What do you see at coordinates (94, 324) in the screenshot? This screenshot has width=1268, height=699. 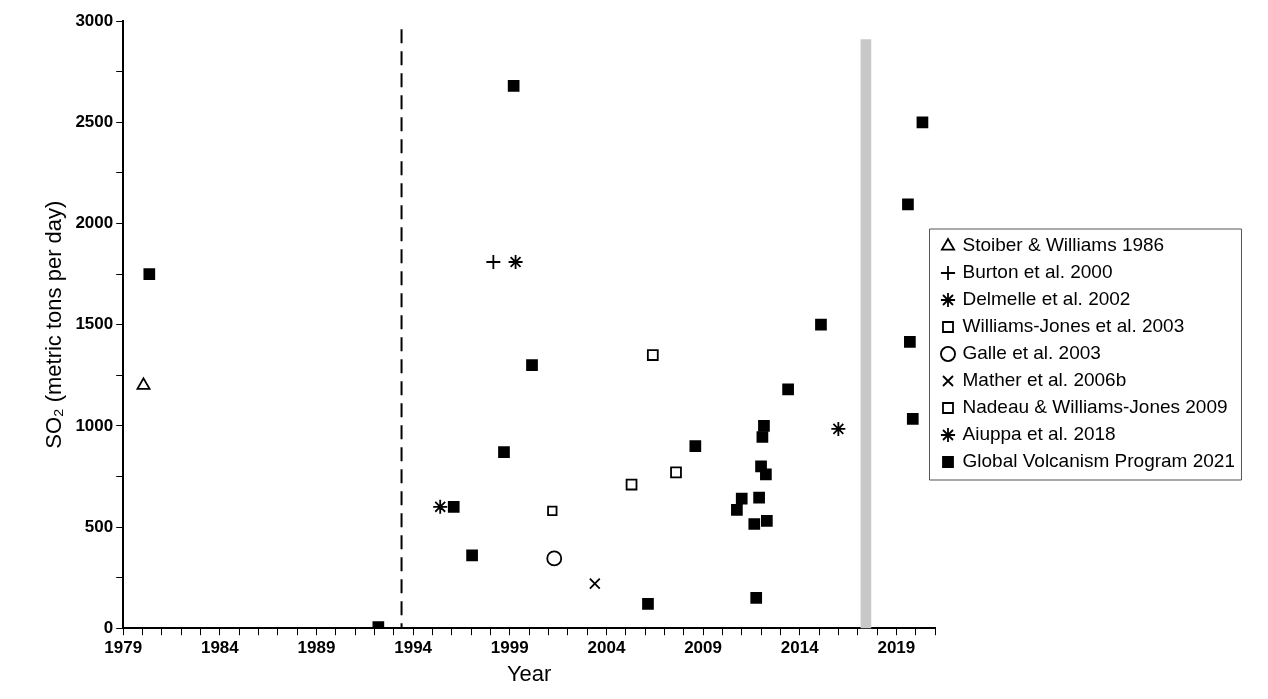 I see `y-tick-label: 1500` at bounding box center [94, 324].